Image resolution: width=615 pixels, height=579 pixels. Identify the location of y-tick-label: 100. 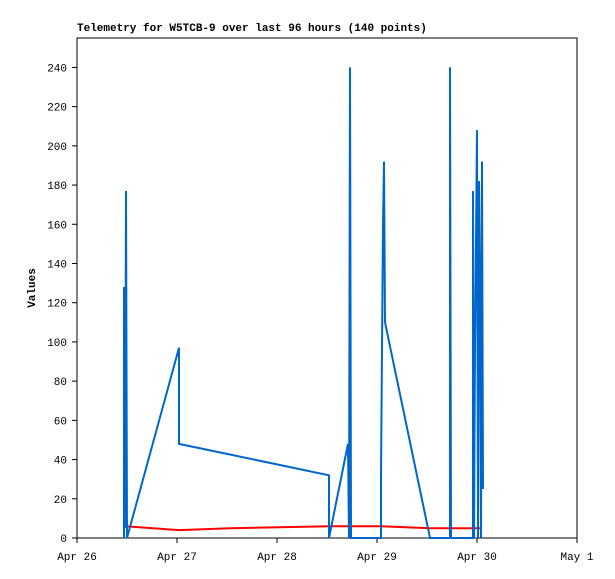
(57, 344).